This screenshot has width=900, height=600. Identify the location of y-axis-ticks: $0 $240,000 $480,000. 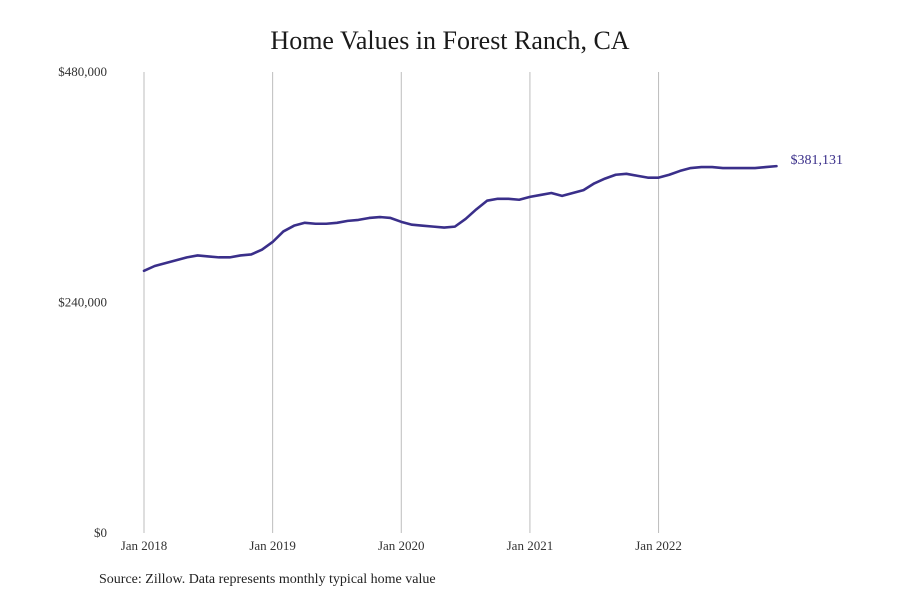
(82, 302).